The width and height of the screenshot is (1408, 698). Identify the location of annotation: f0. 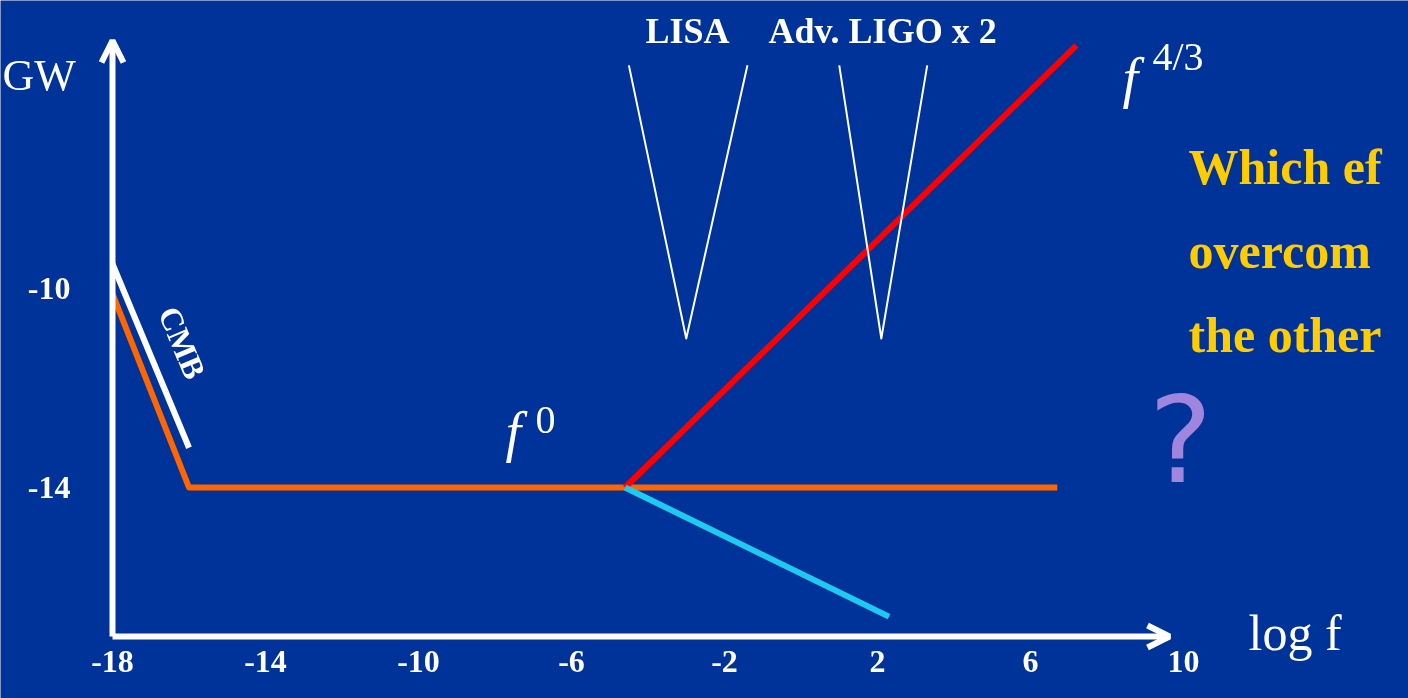
(530, 429).